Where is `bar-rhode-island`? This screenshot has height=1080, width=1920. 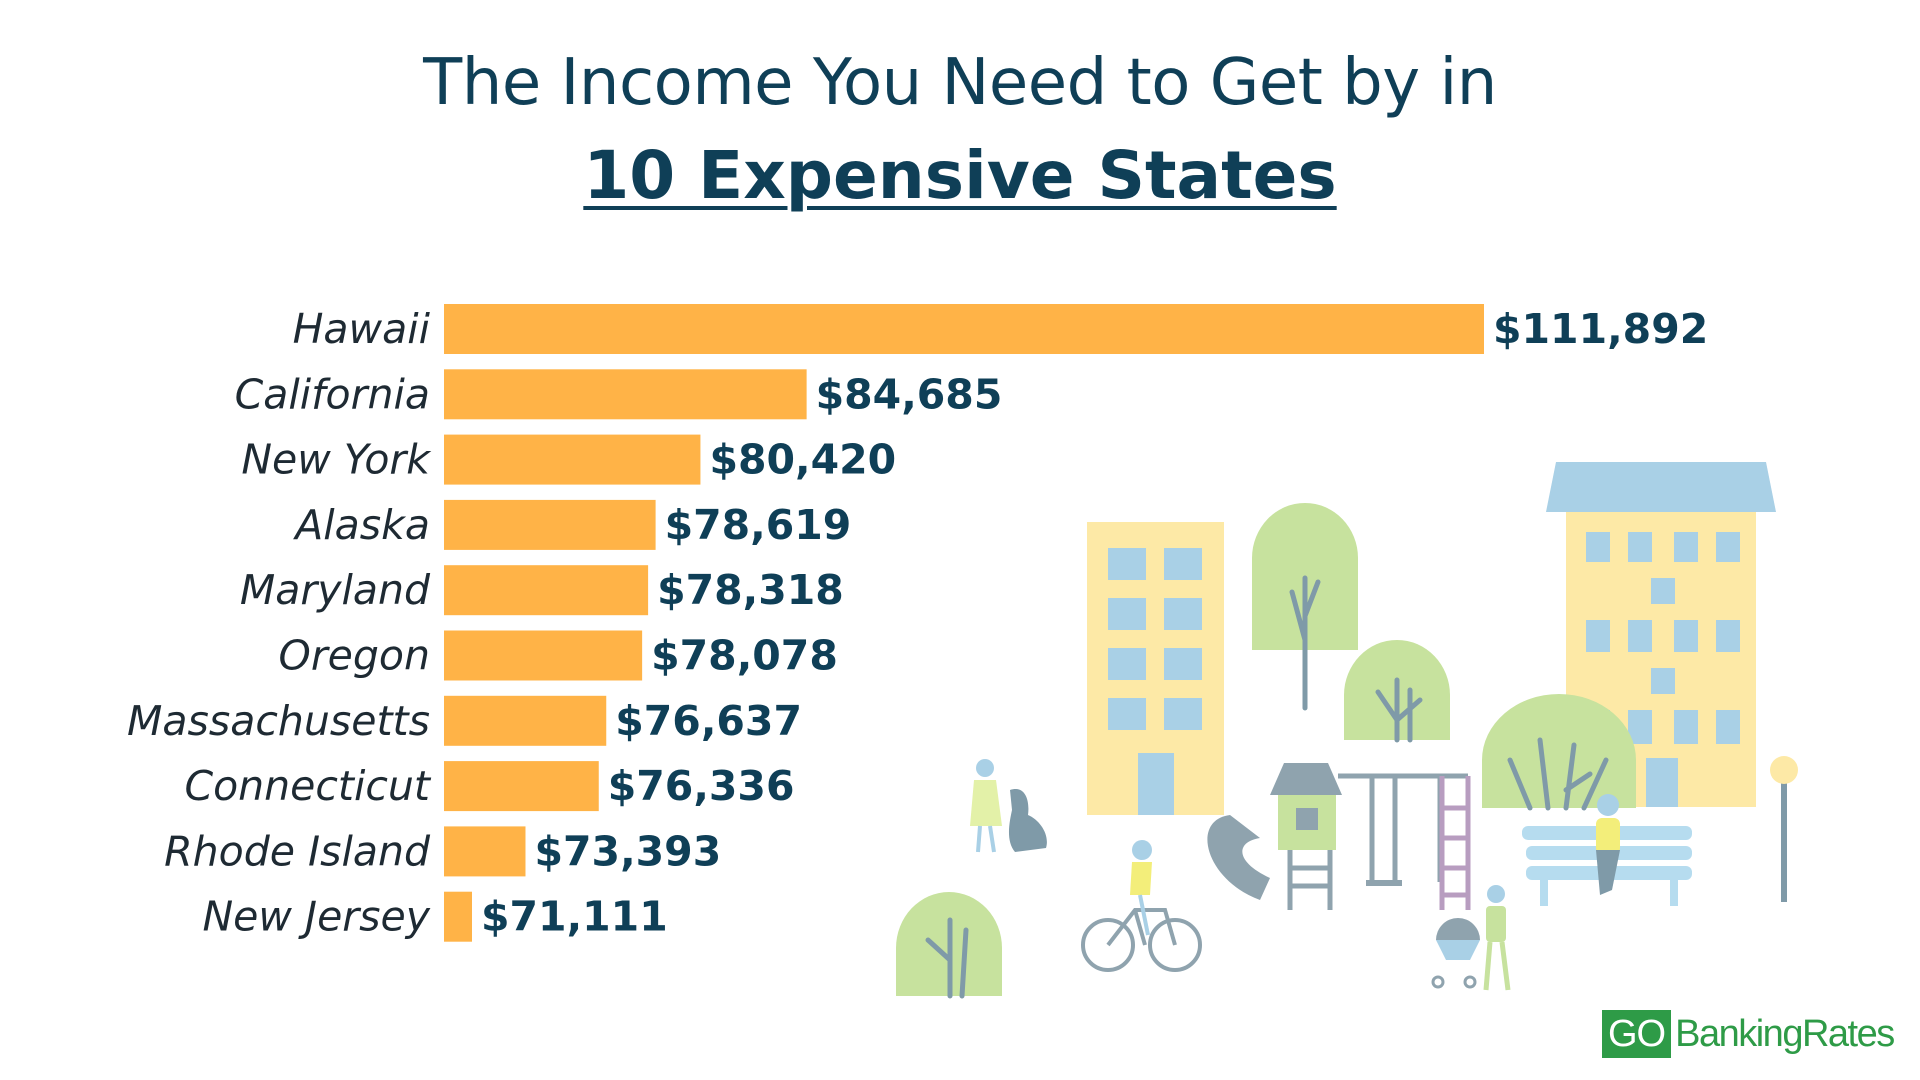
bar-rhode-island is located at coordinates (485, 851).